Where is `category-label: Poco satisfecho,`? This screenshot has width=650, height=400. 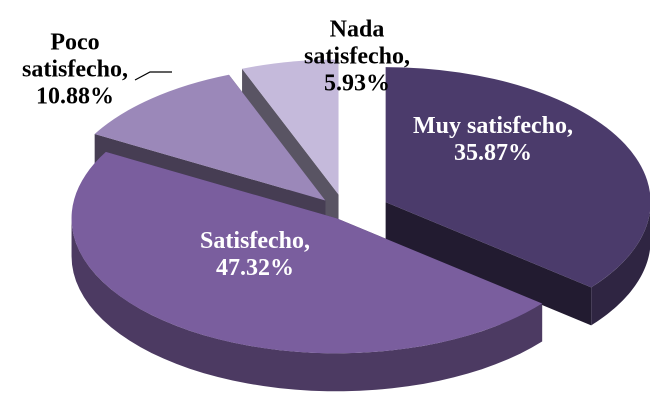
category-label: Poco satisfecho, is located at coordinates (75, 56).